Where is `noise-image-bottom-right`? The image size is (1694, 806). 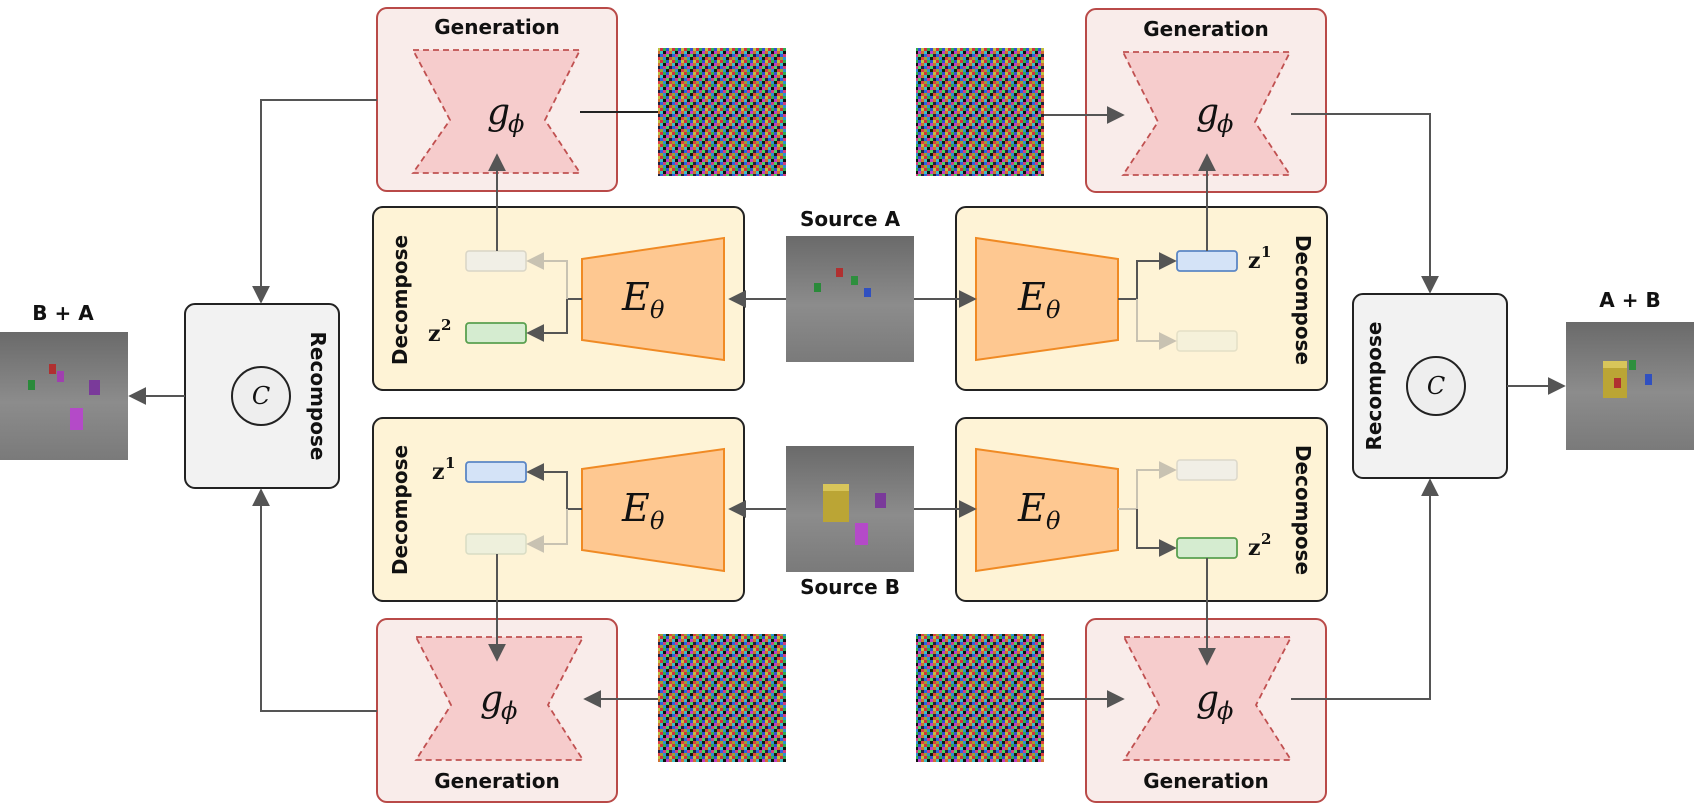 noise-image-bottom-right is located at coordinates (980, 698).